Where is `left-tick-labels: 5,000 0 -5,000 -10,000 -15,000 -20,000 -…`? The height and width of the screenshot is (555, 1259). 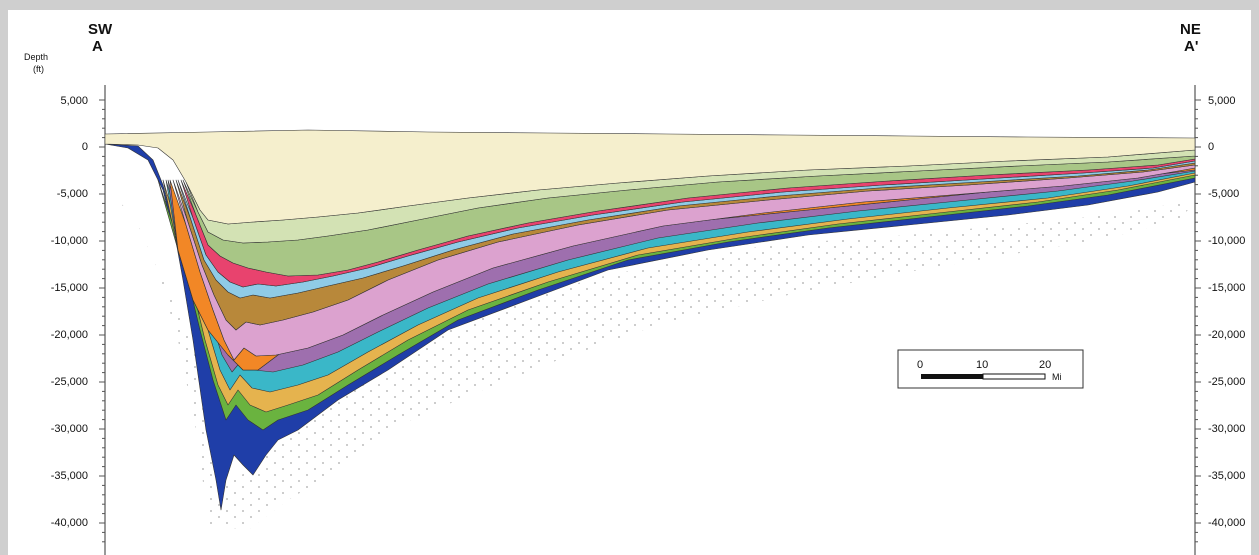 left-tick-labels: 5,000 0 -5,000 -10,000 -15,000 -20,000 -… is located at coordinates (69, 312).